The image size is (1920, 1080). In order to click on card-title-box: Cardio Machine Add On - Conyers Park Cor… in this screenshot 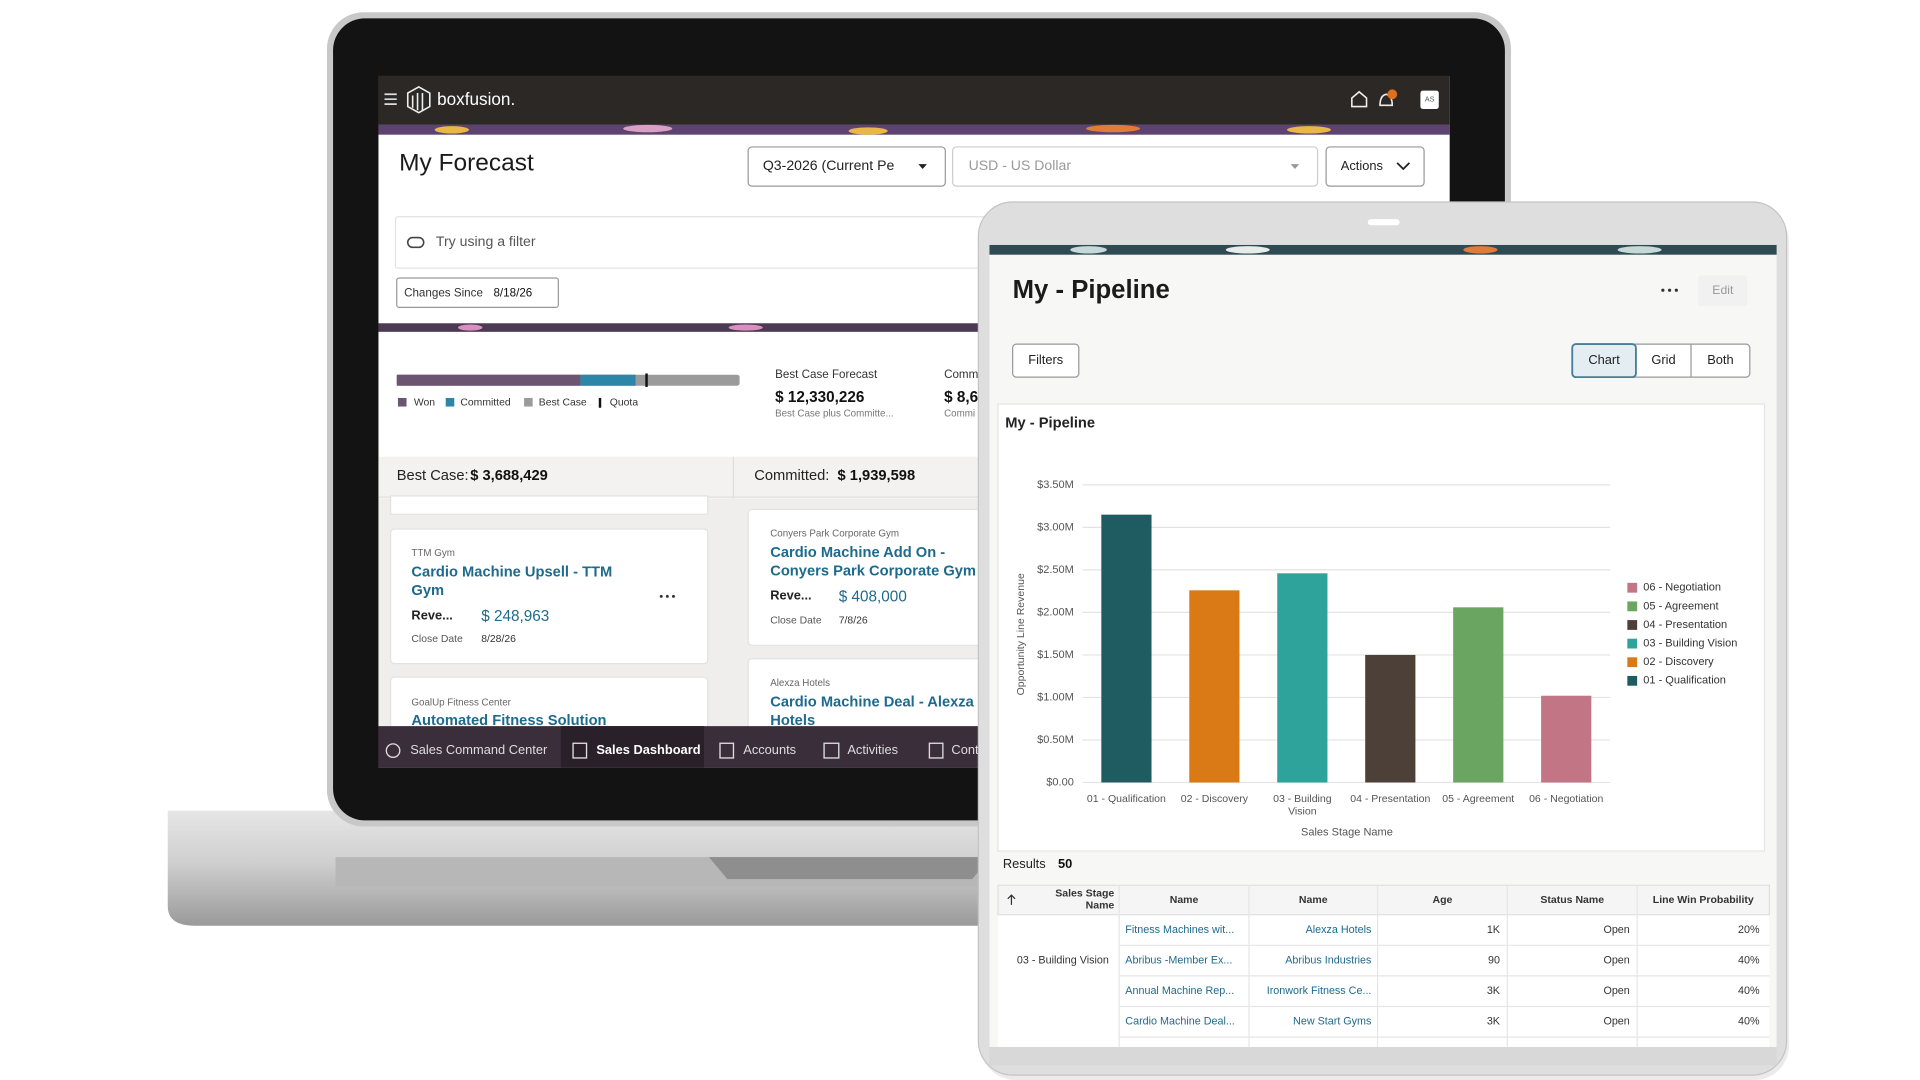, I will do `click(873, 561)`.